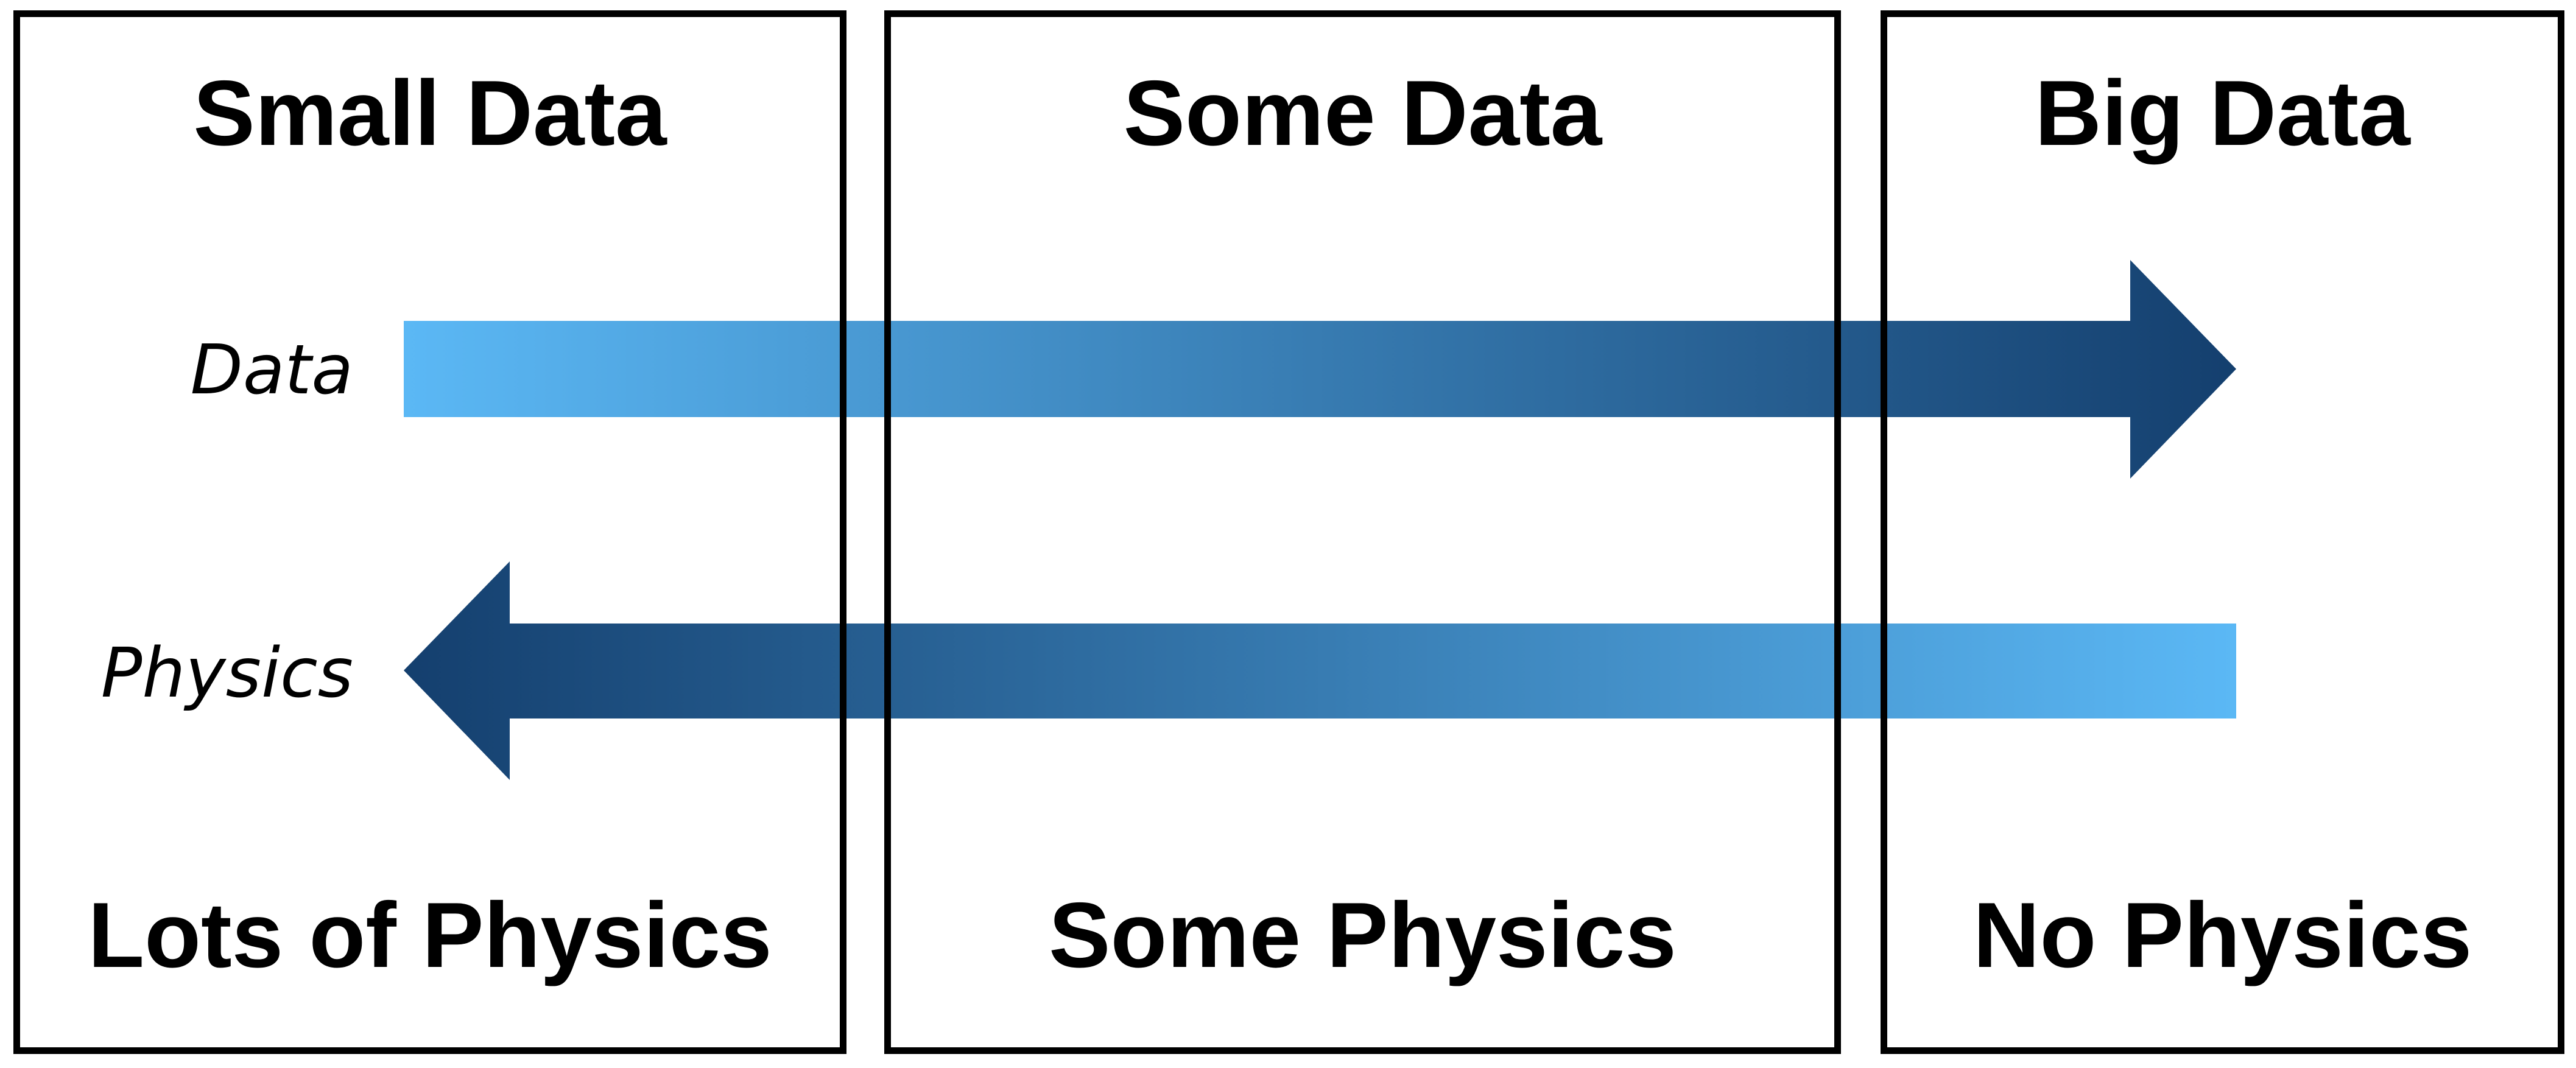 The width and height of the screenshot is (2576, 1068). Describe the element at coordinates (1320, 369) in the screenshot. I see `data-arrow` at that location.